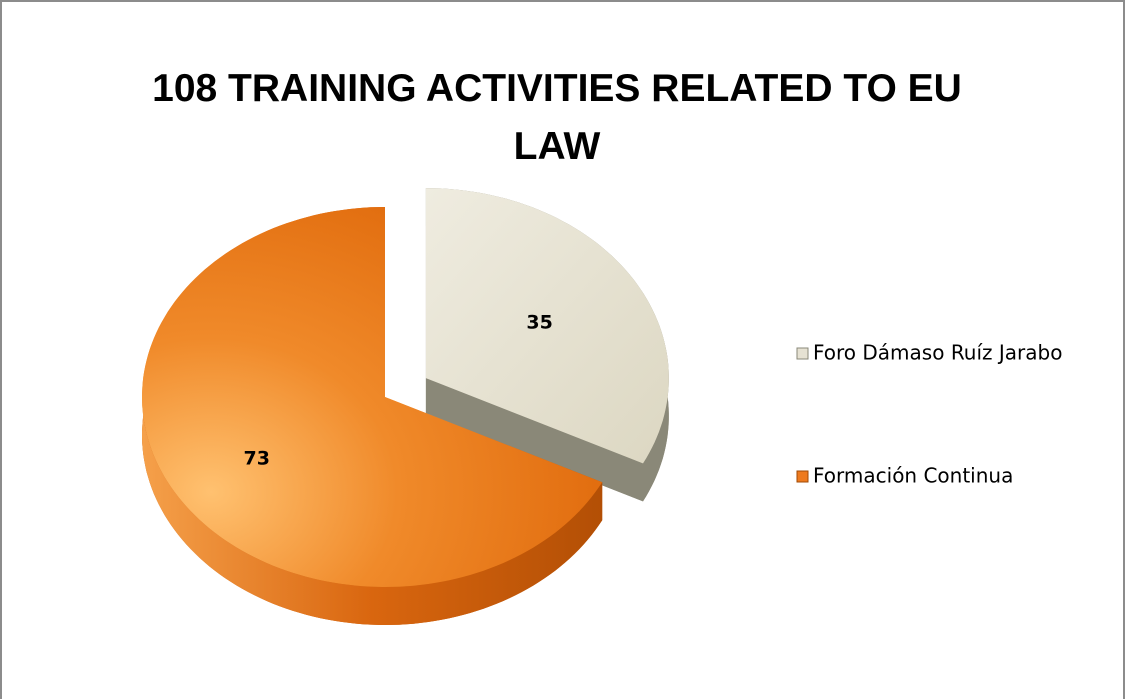 The image size is (1125, 699). What do you see at coordinates (257, 458) in the screenshot?
I see `data-label: 73` at bounding box center [257, 458].